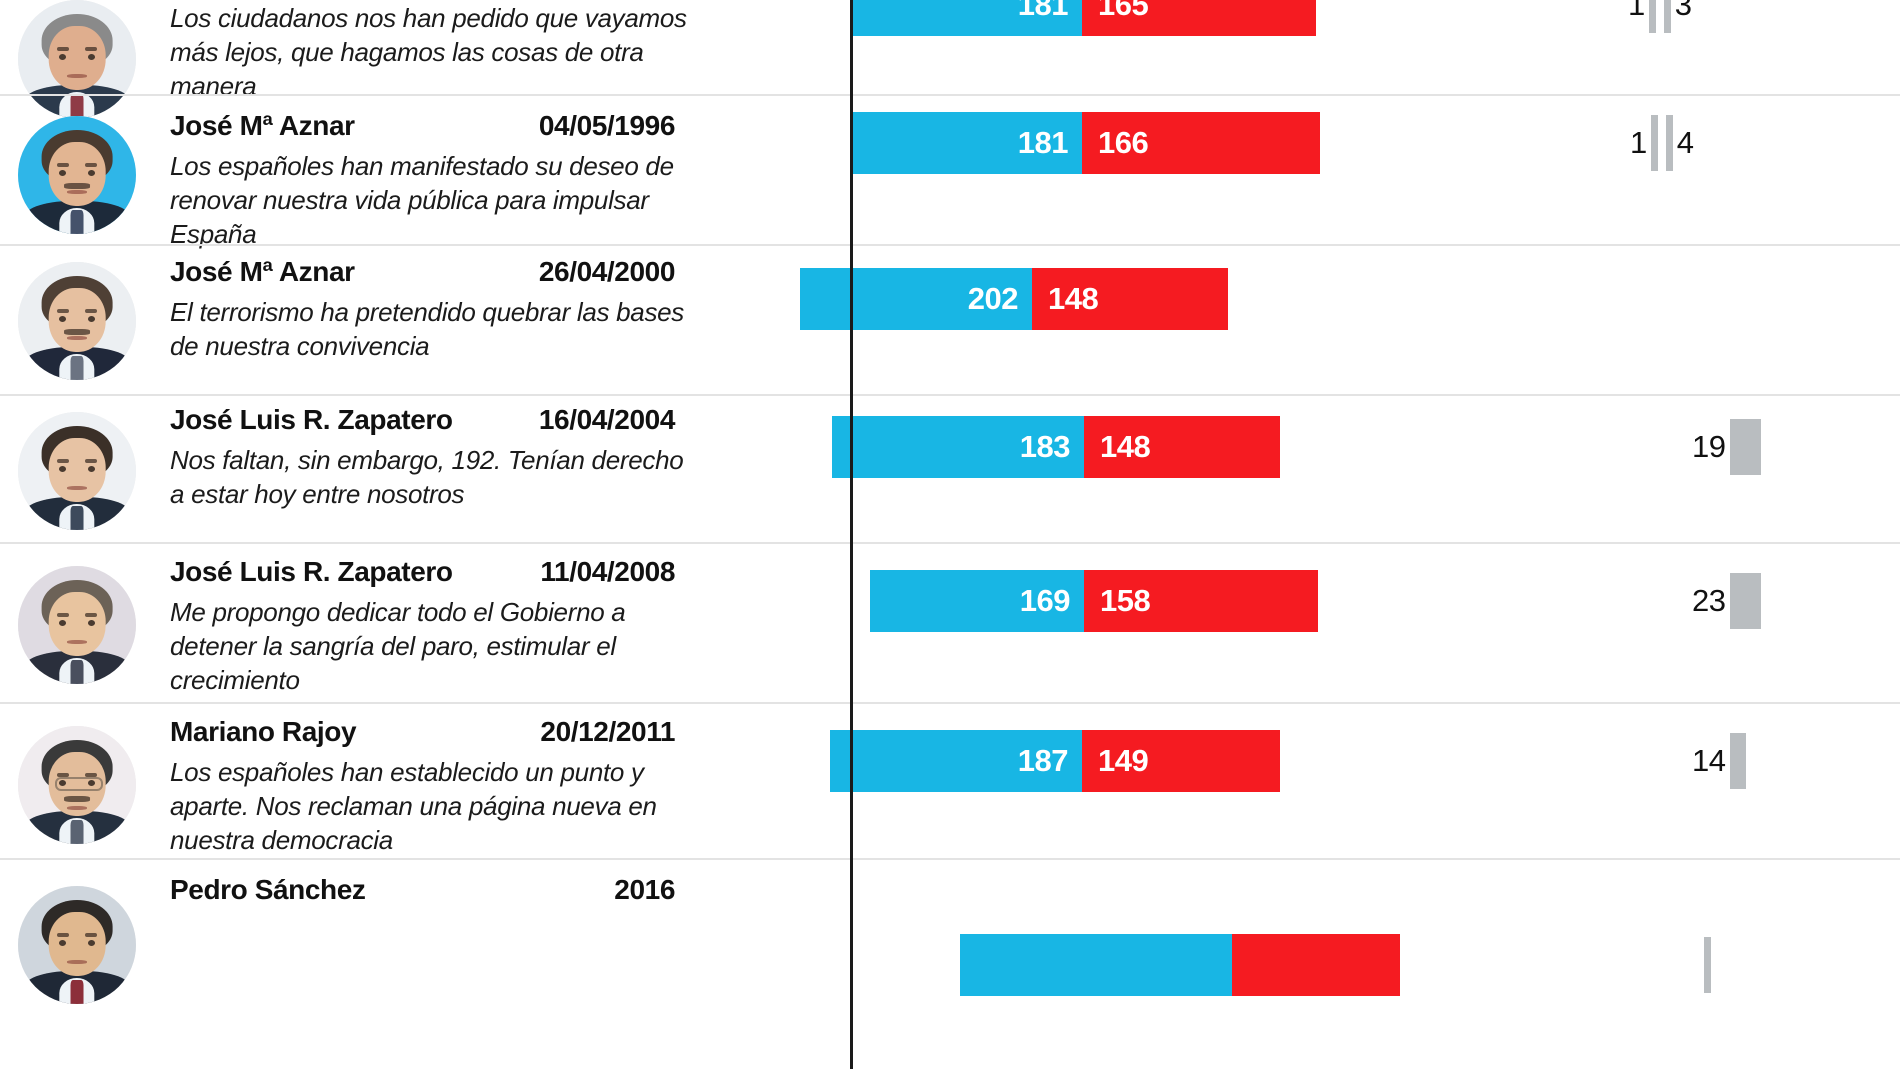  I want to click on vote-bar: 181 166, so click(1085, 143).